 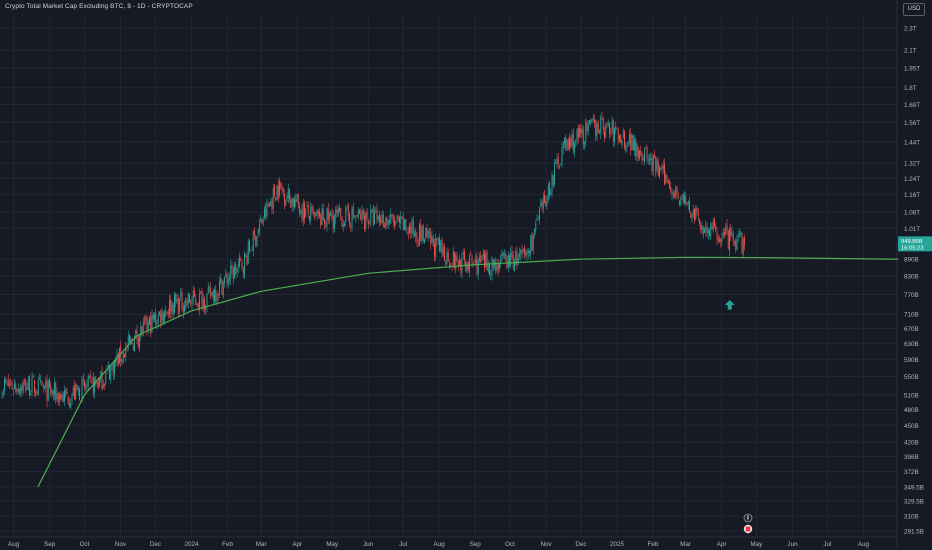 I want to click on news-badge-icon, so click(x=748, y=529).